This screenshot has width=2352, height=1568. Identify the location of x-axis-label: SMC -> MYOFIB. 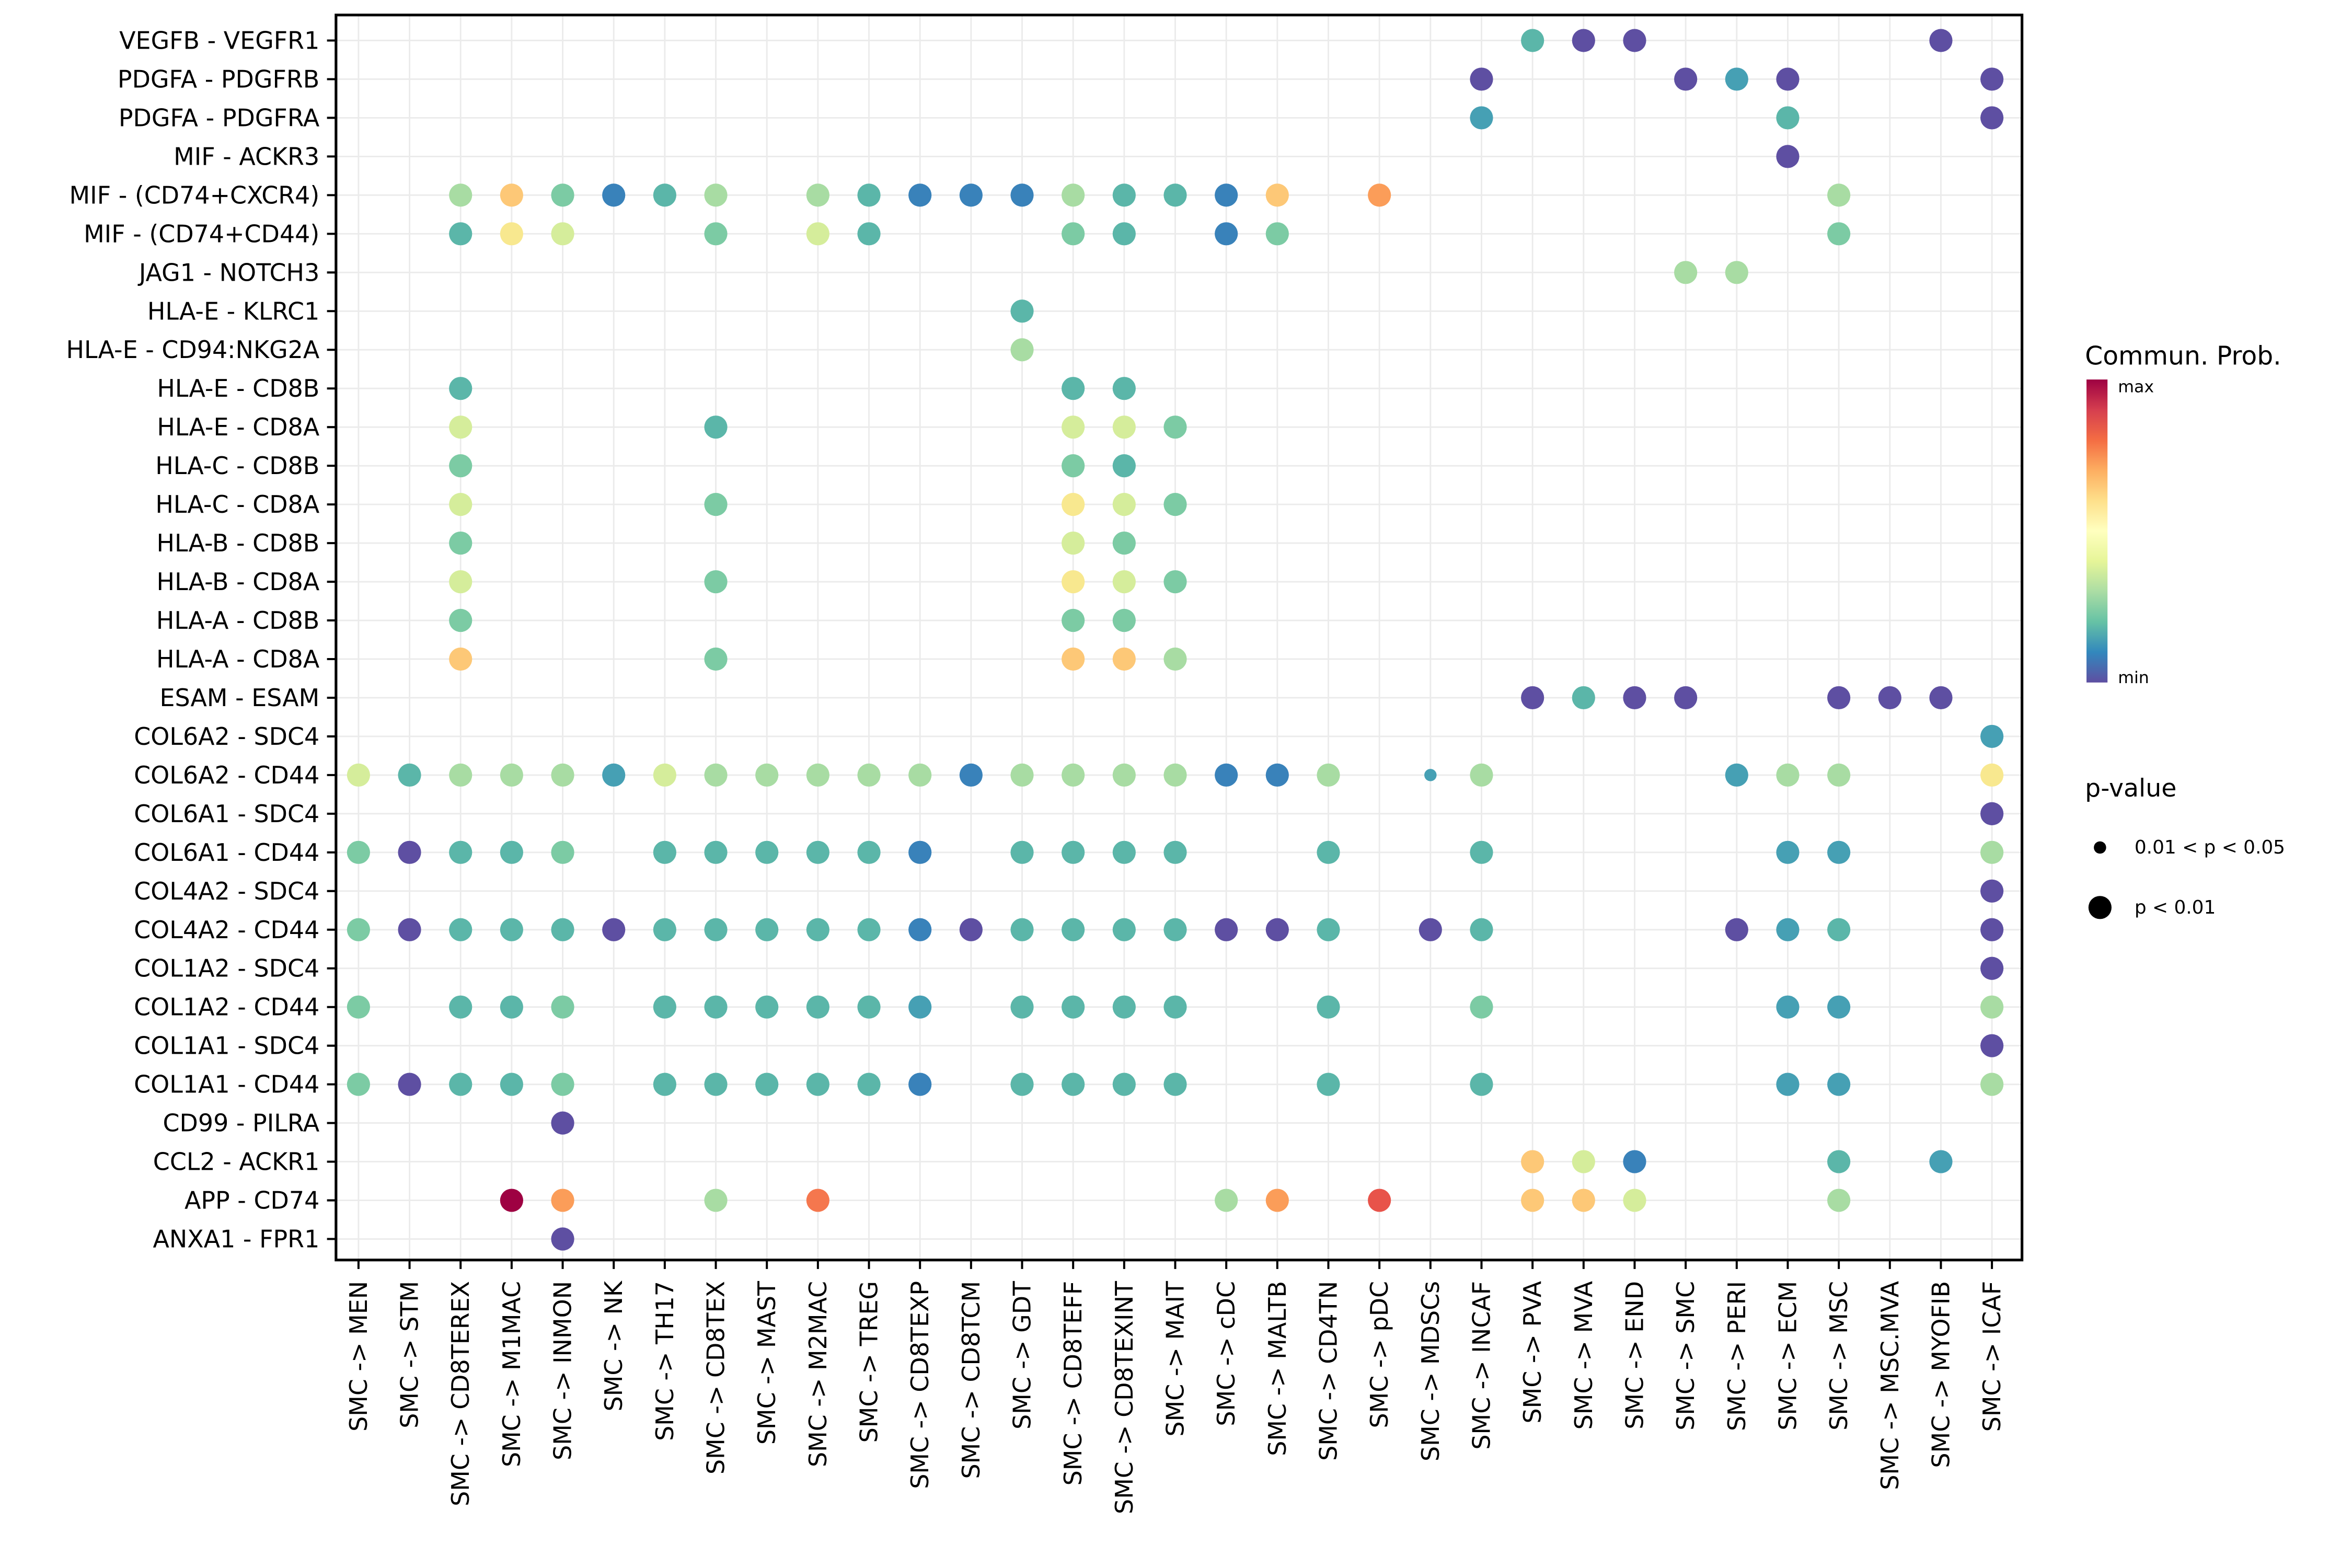
(1941, 1374).